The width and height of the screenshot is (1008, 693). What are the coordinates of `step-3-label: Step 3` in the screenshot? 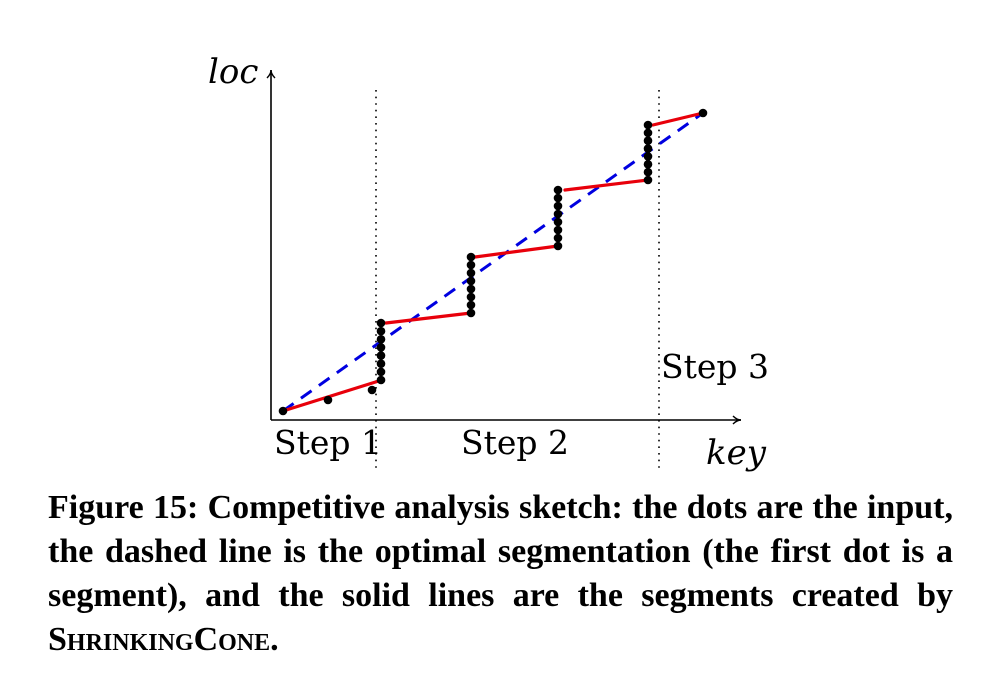 It's located at (715, 366).